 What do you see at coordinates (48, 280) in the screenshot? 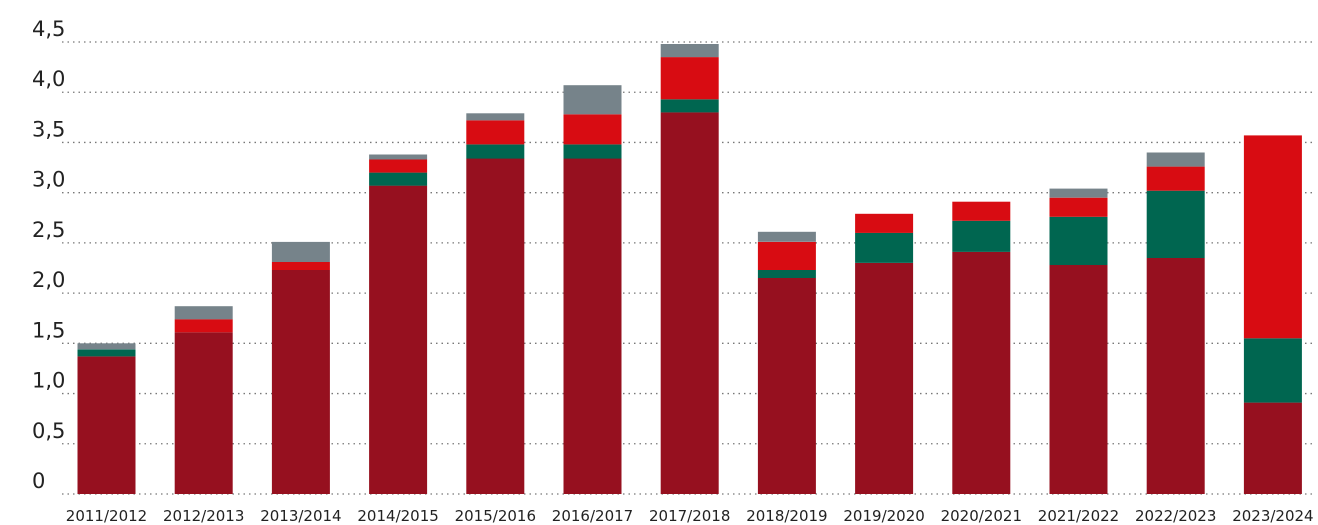
I see `y-tick-label: 2,0` at bounding box center [48, 280].